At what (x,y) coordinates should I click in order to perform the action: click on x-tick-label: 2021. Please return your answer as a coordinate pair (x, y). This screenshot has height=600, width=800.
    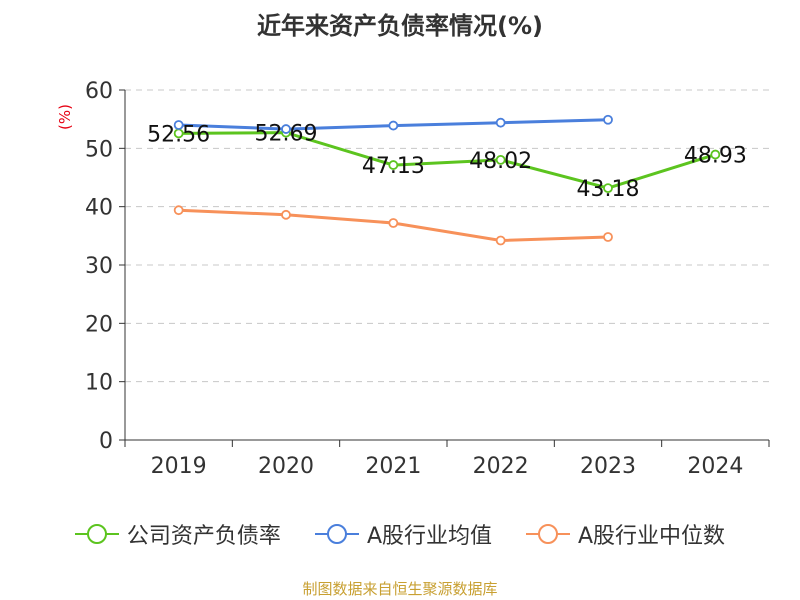
    Looking at the image, I should click on (393, 466).